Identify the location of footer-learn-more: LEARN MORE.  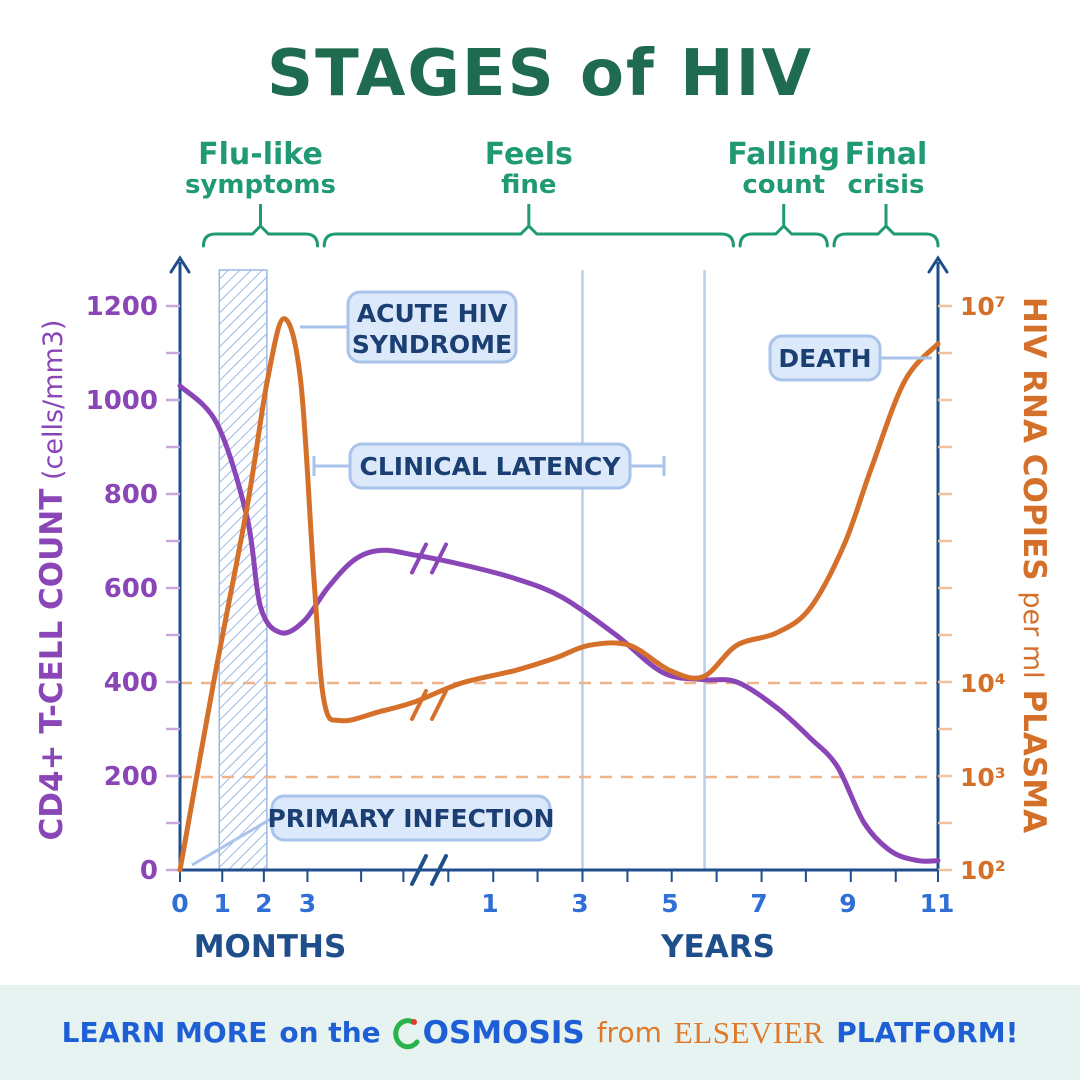
(164, 1032).